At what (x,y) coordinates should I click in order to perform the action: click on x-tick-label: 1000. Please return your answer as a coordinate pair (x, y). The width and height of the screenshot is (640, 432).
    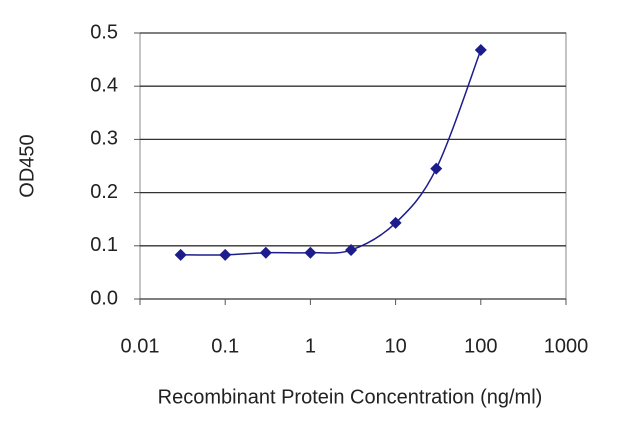
    Looking at the image, I should click on (566, 346).